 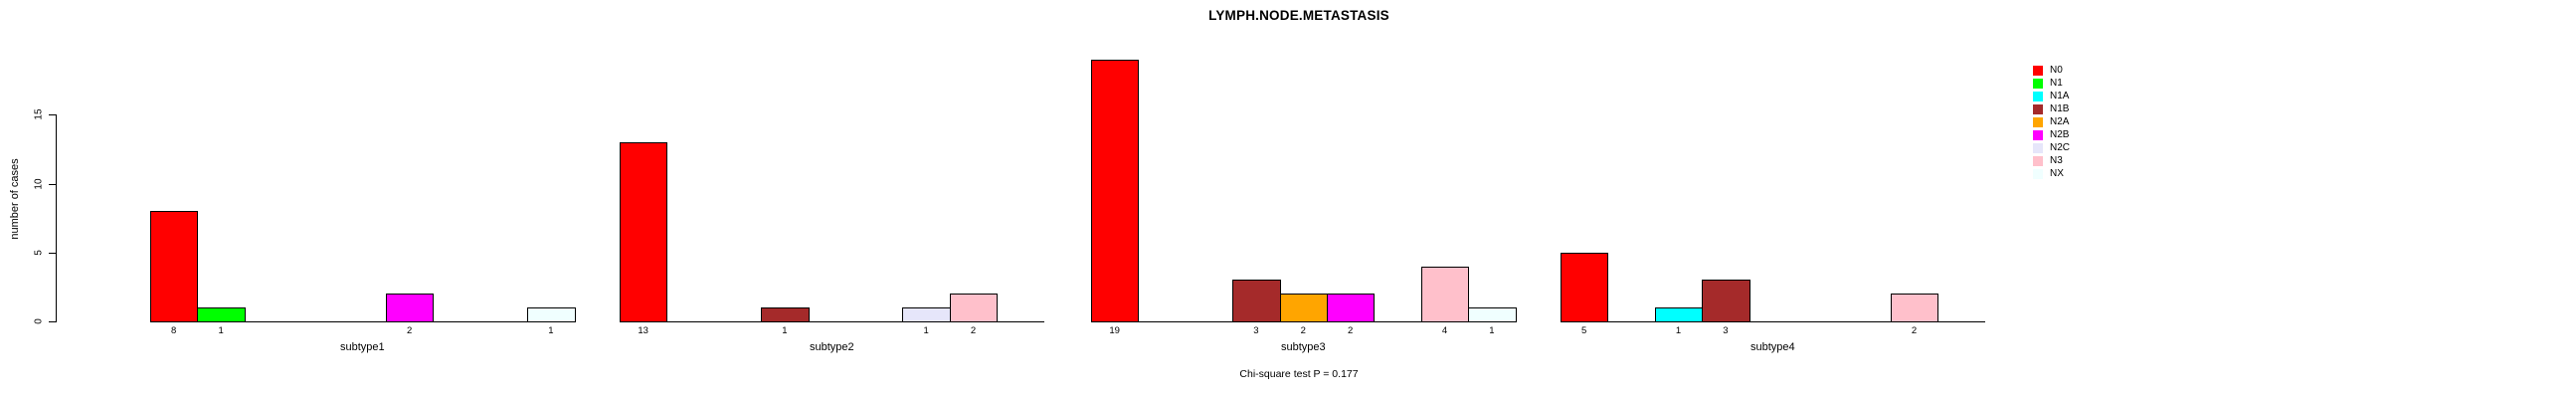 I want to click on legend-swatch-N3, so click(x=2038, y=160).